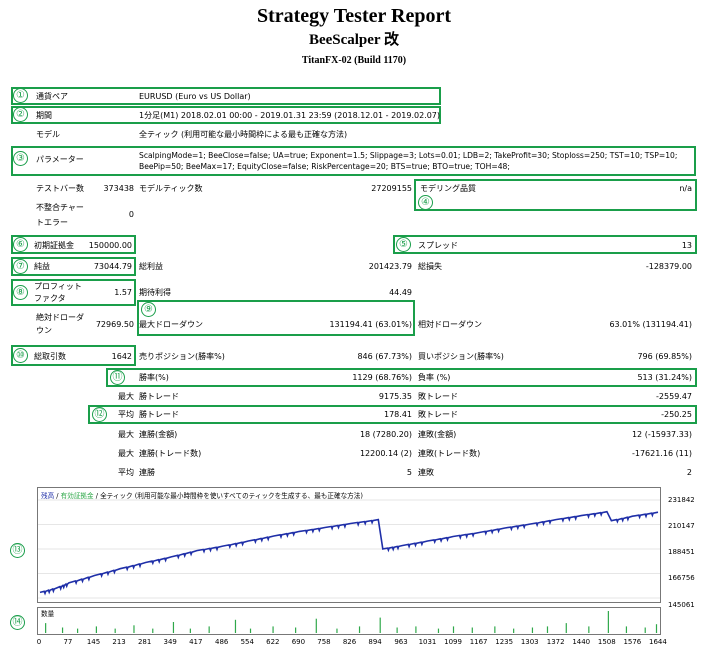 The image size is (708, 665). What do you see at coordinates (661, 453) in the screenshot?
I see `cons-loss-count-value: -17621.16 (11)` at bounding box center [661, 453].